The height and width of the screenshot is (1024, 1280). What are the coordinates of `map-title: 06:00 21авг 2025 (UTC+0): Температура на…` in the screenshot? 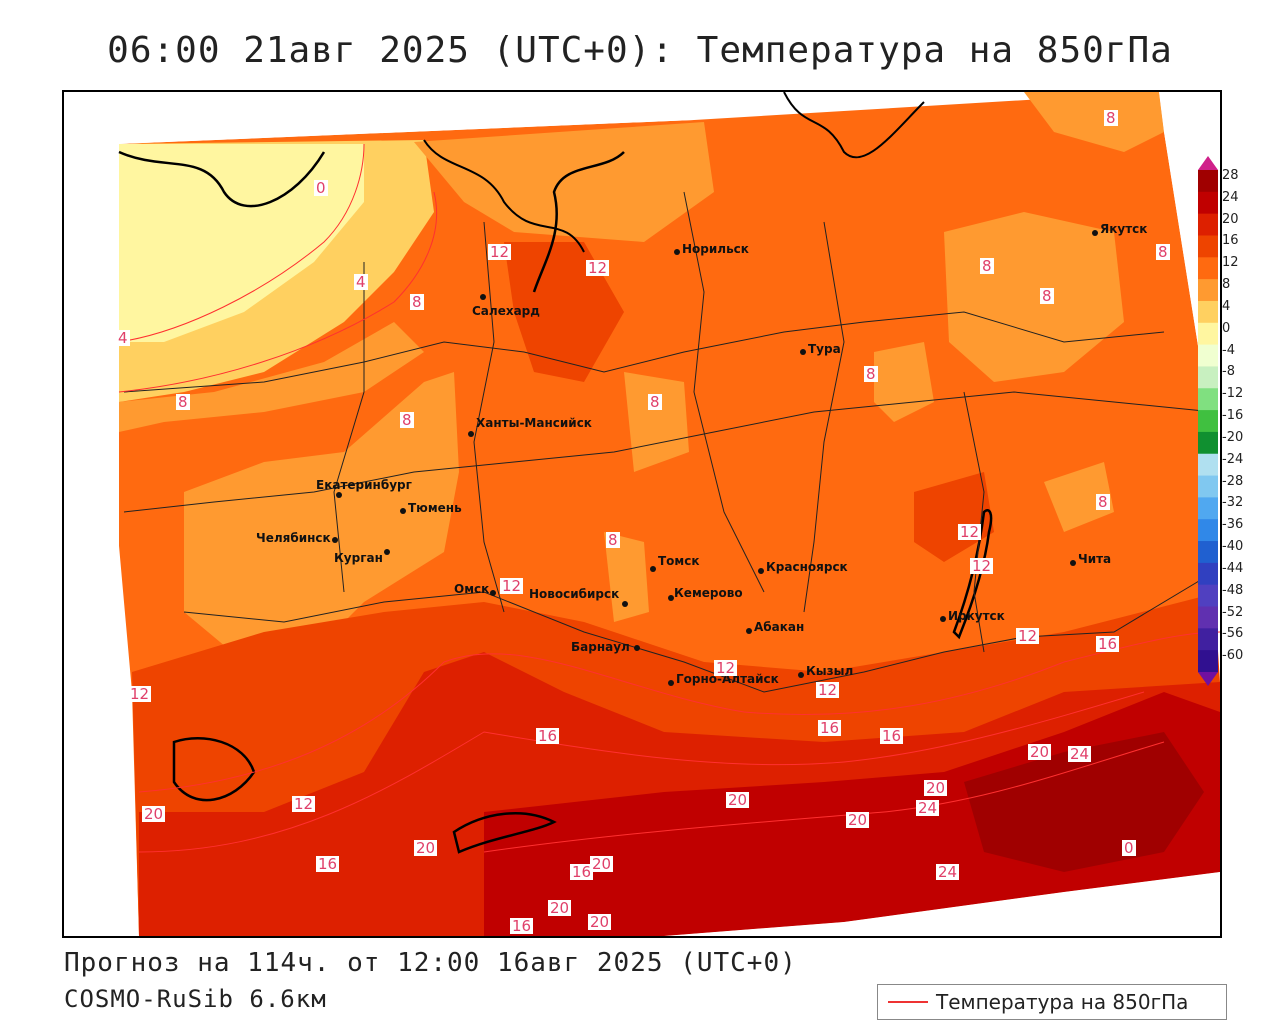 It's located at (640, 50).